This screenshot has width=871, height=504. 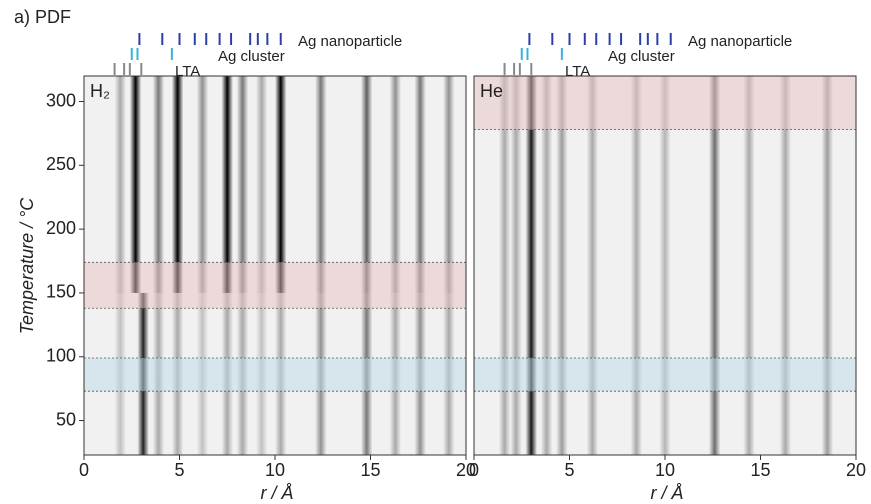 What do you see at coordinates (61, 164) in the screenshot?
I see `y-tick-label: 250` at bounding box center [61, 164].